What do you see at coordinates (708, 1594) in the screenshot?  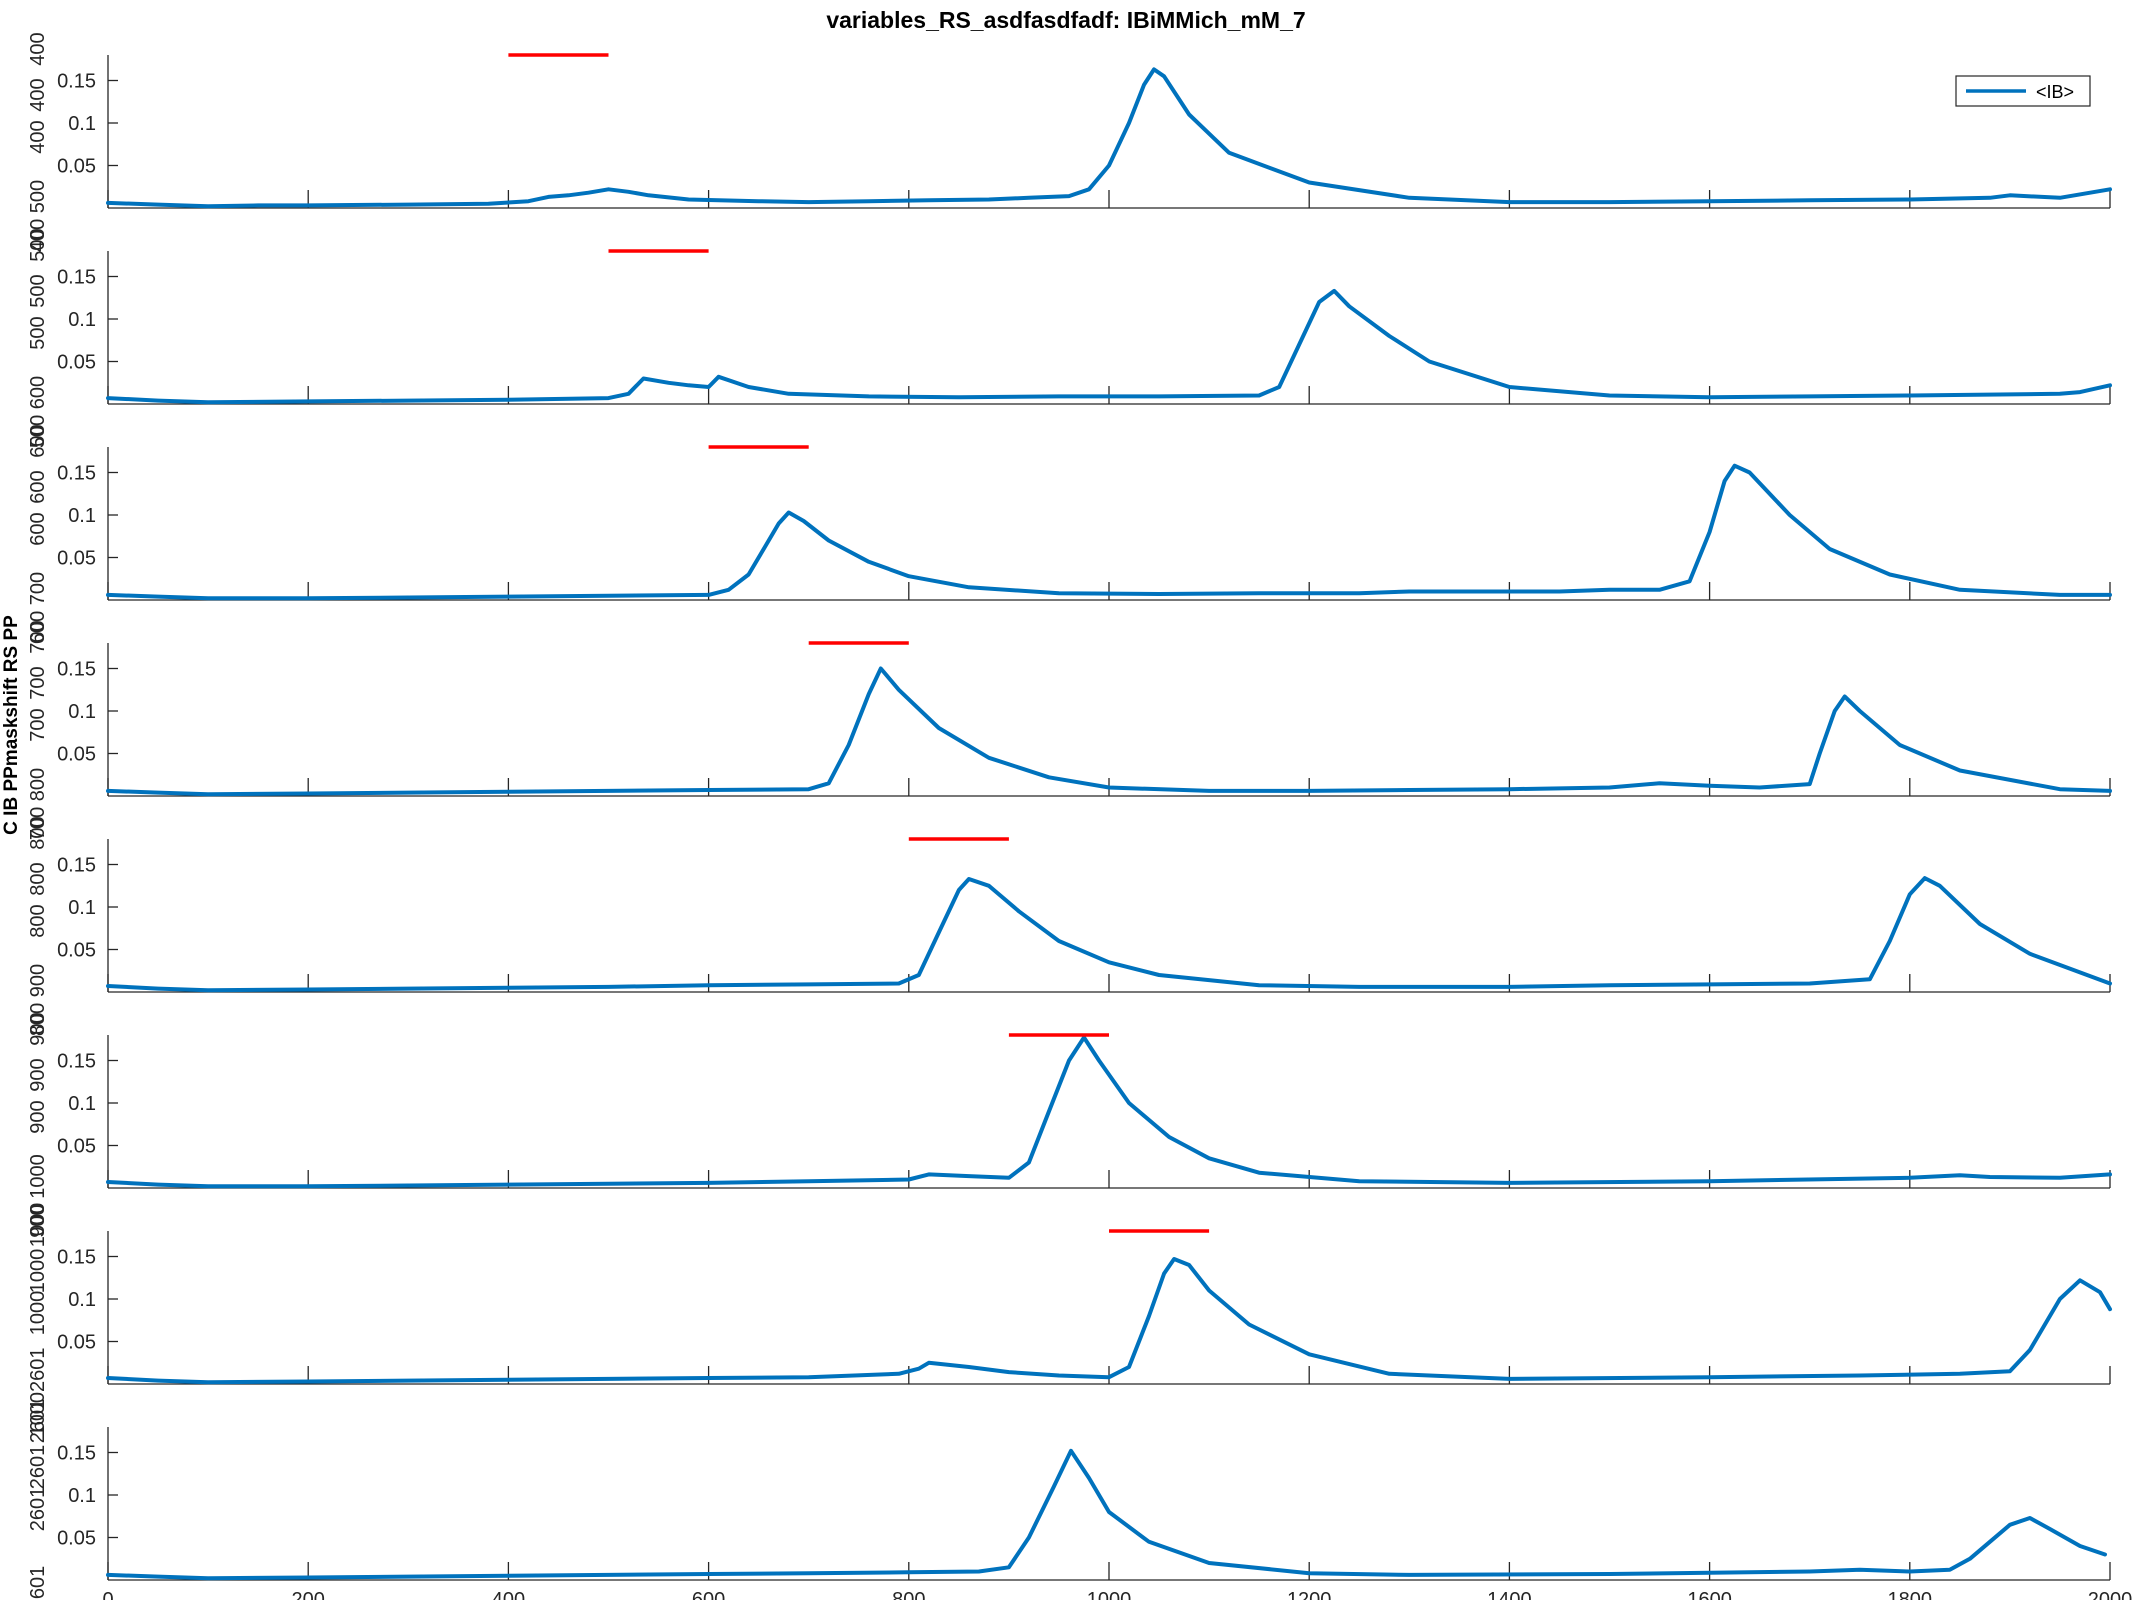 I see `x-tick-label: 600` at bounding box center [708, 1594].